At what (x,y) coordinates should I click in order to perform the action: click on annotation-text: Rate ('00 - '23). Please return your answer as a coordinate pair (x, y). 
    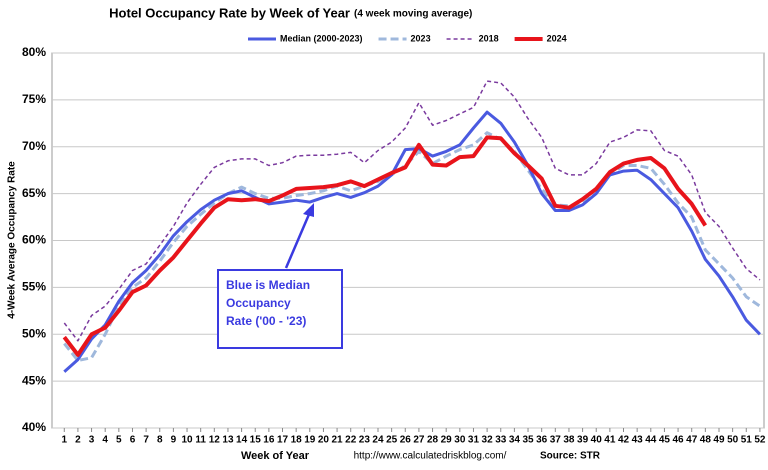
    Looking at the image, I should click on (266, 321).